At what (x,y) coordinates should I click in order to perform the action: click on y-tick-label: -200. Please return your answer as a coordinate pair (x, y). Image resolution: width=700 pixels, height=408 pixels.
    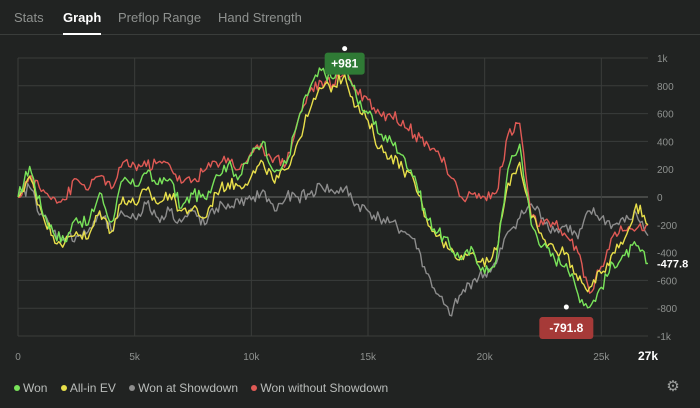
    Looking at the image, I should click on (667, 226).